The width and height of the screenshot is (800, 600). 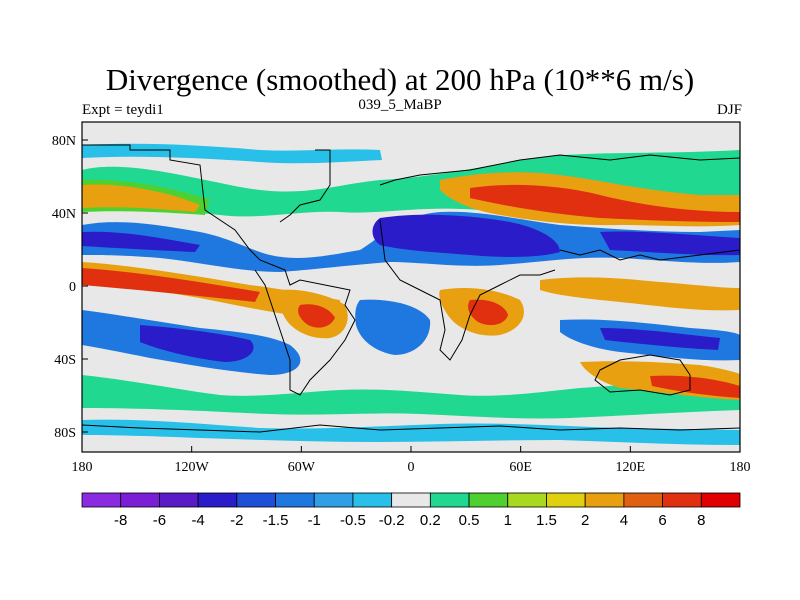 I want to click on africa-coast, so click(x=467, y=290).